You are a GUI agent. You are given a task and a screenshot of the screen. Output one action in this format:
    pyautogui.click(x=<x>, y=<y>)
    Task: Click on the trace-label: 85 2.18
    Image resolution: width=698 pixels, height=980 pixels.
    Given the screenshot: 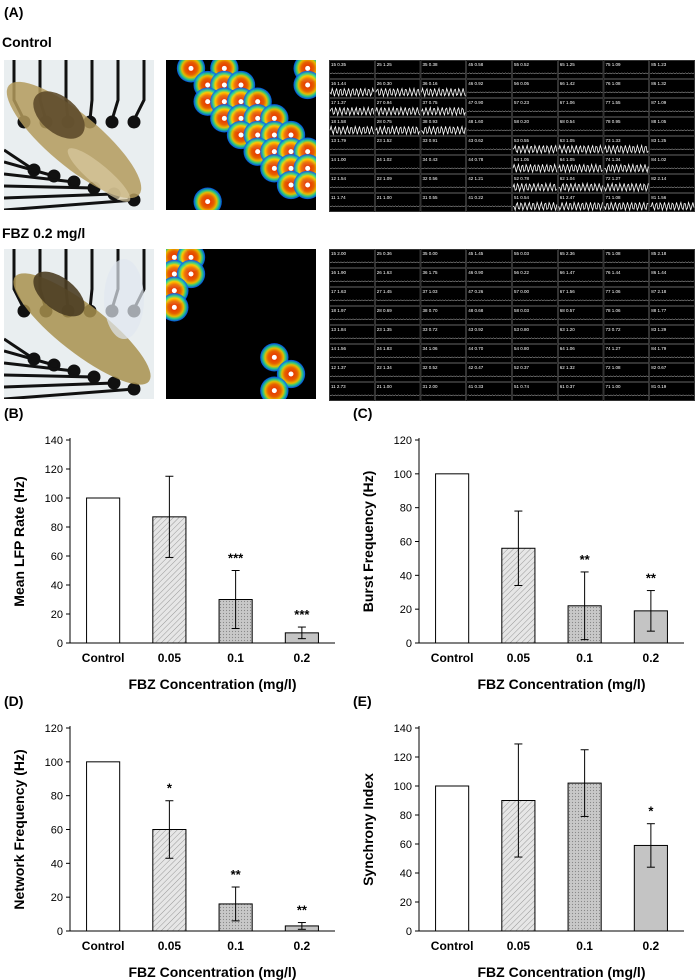 What is the action you would take?
    pyautogui.click(x=659, y=253)
    